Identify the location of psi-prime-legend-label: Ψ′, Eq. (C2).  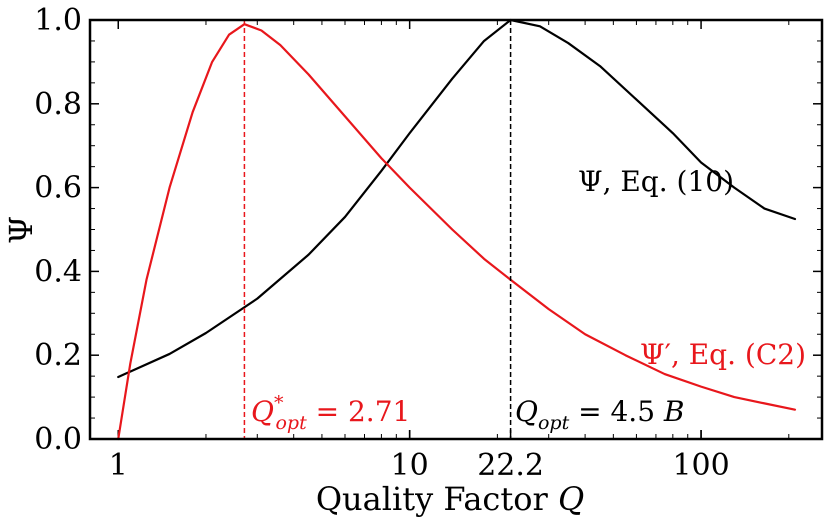
(723, 354).